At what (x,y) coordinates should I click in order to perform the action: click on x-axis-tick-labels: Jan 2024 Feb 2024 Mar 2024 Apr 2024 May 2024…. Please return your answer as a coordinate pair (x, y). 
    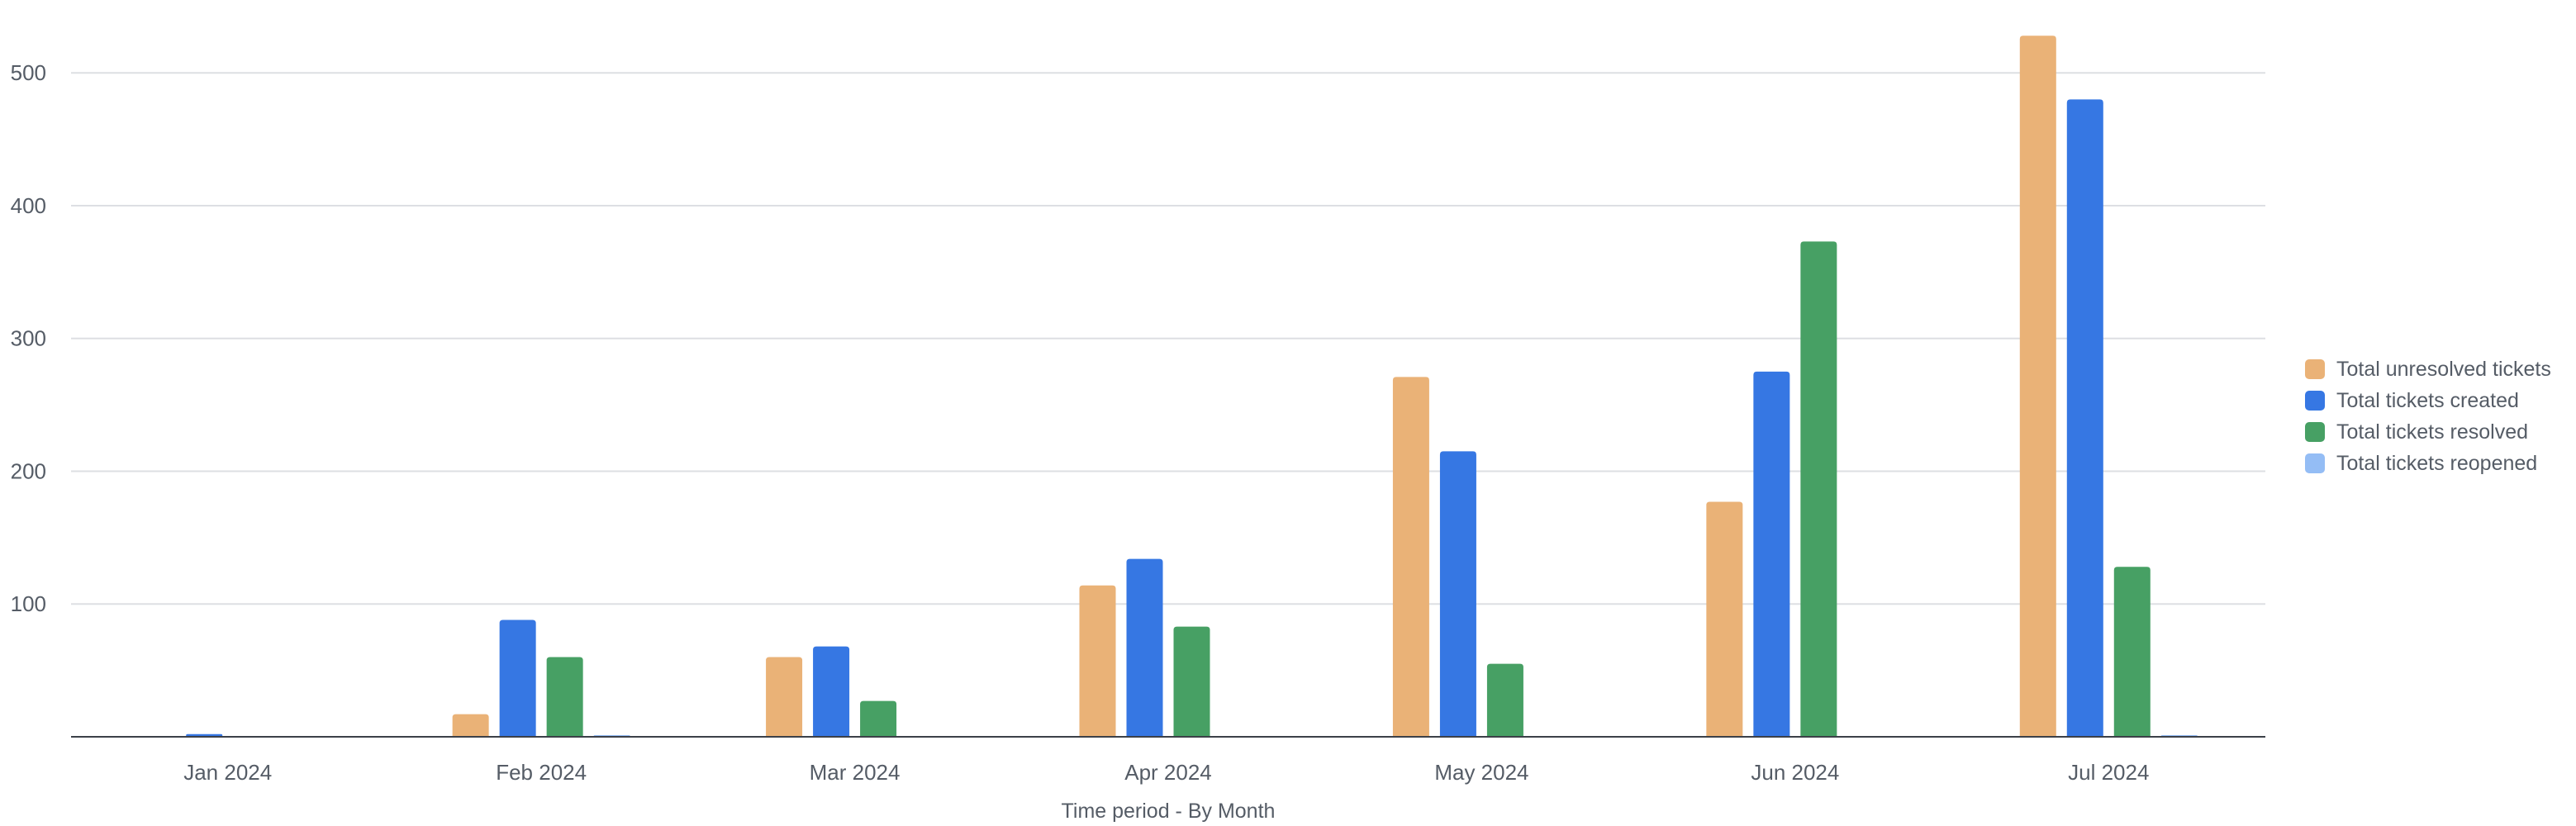
    Looking at the image, I should click on (1166, 772).